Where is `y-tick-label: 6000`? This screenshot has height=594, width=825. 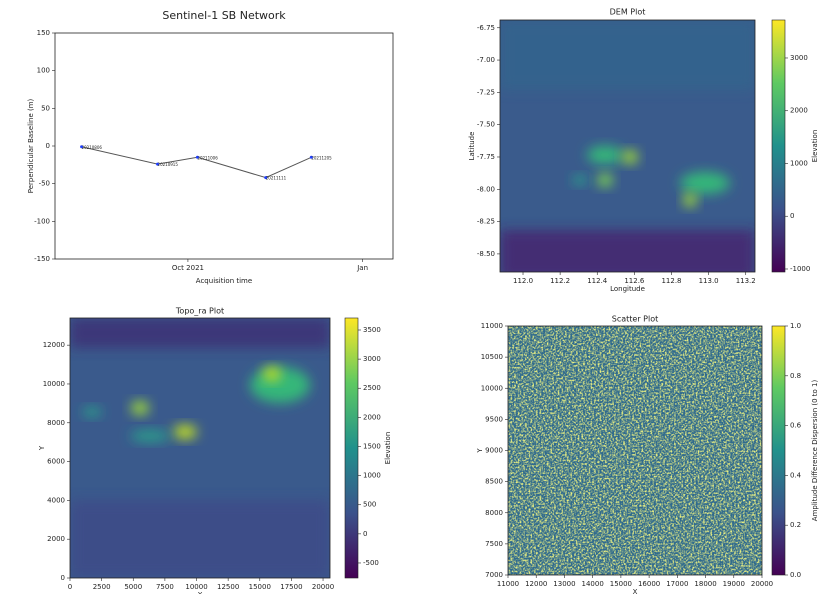
y-tick-label: 6000 is located at coordinates (56, 462).